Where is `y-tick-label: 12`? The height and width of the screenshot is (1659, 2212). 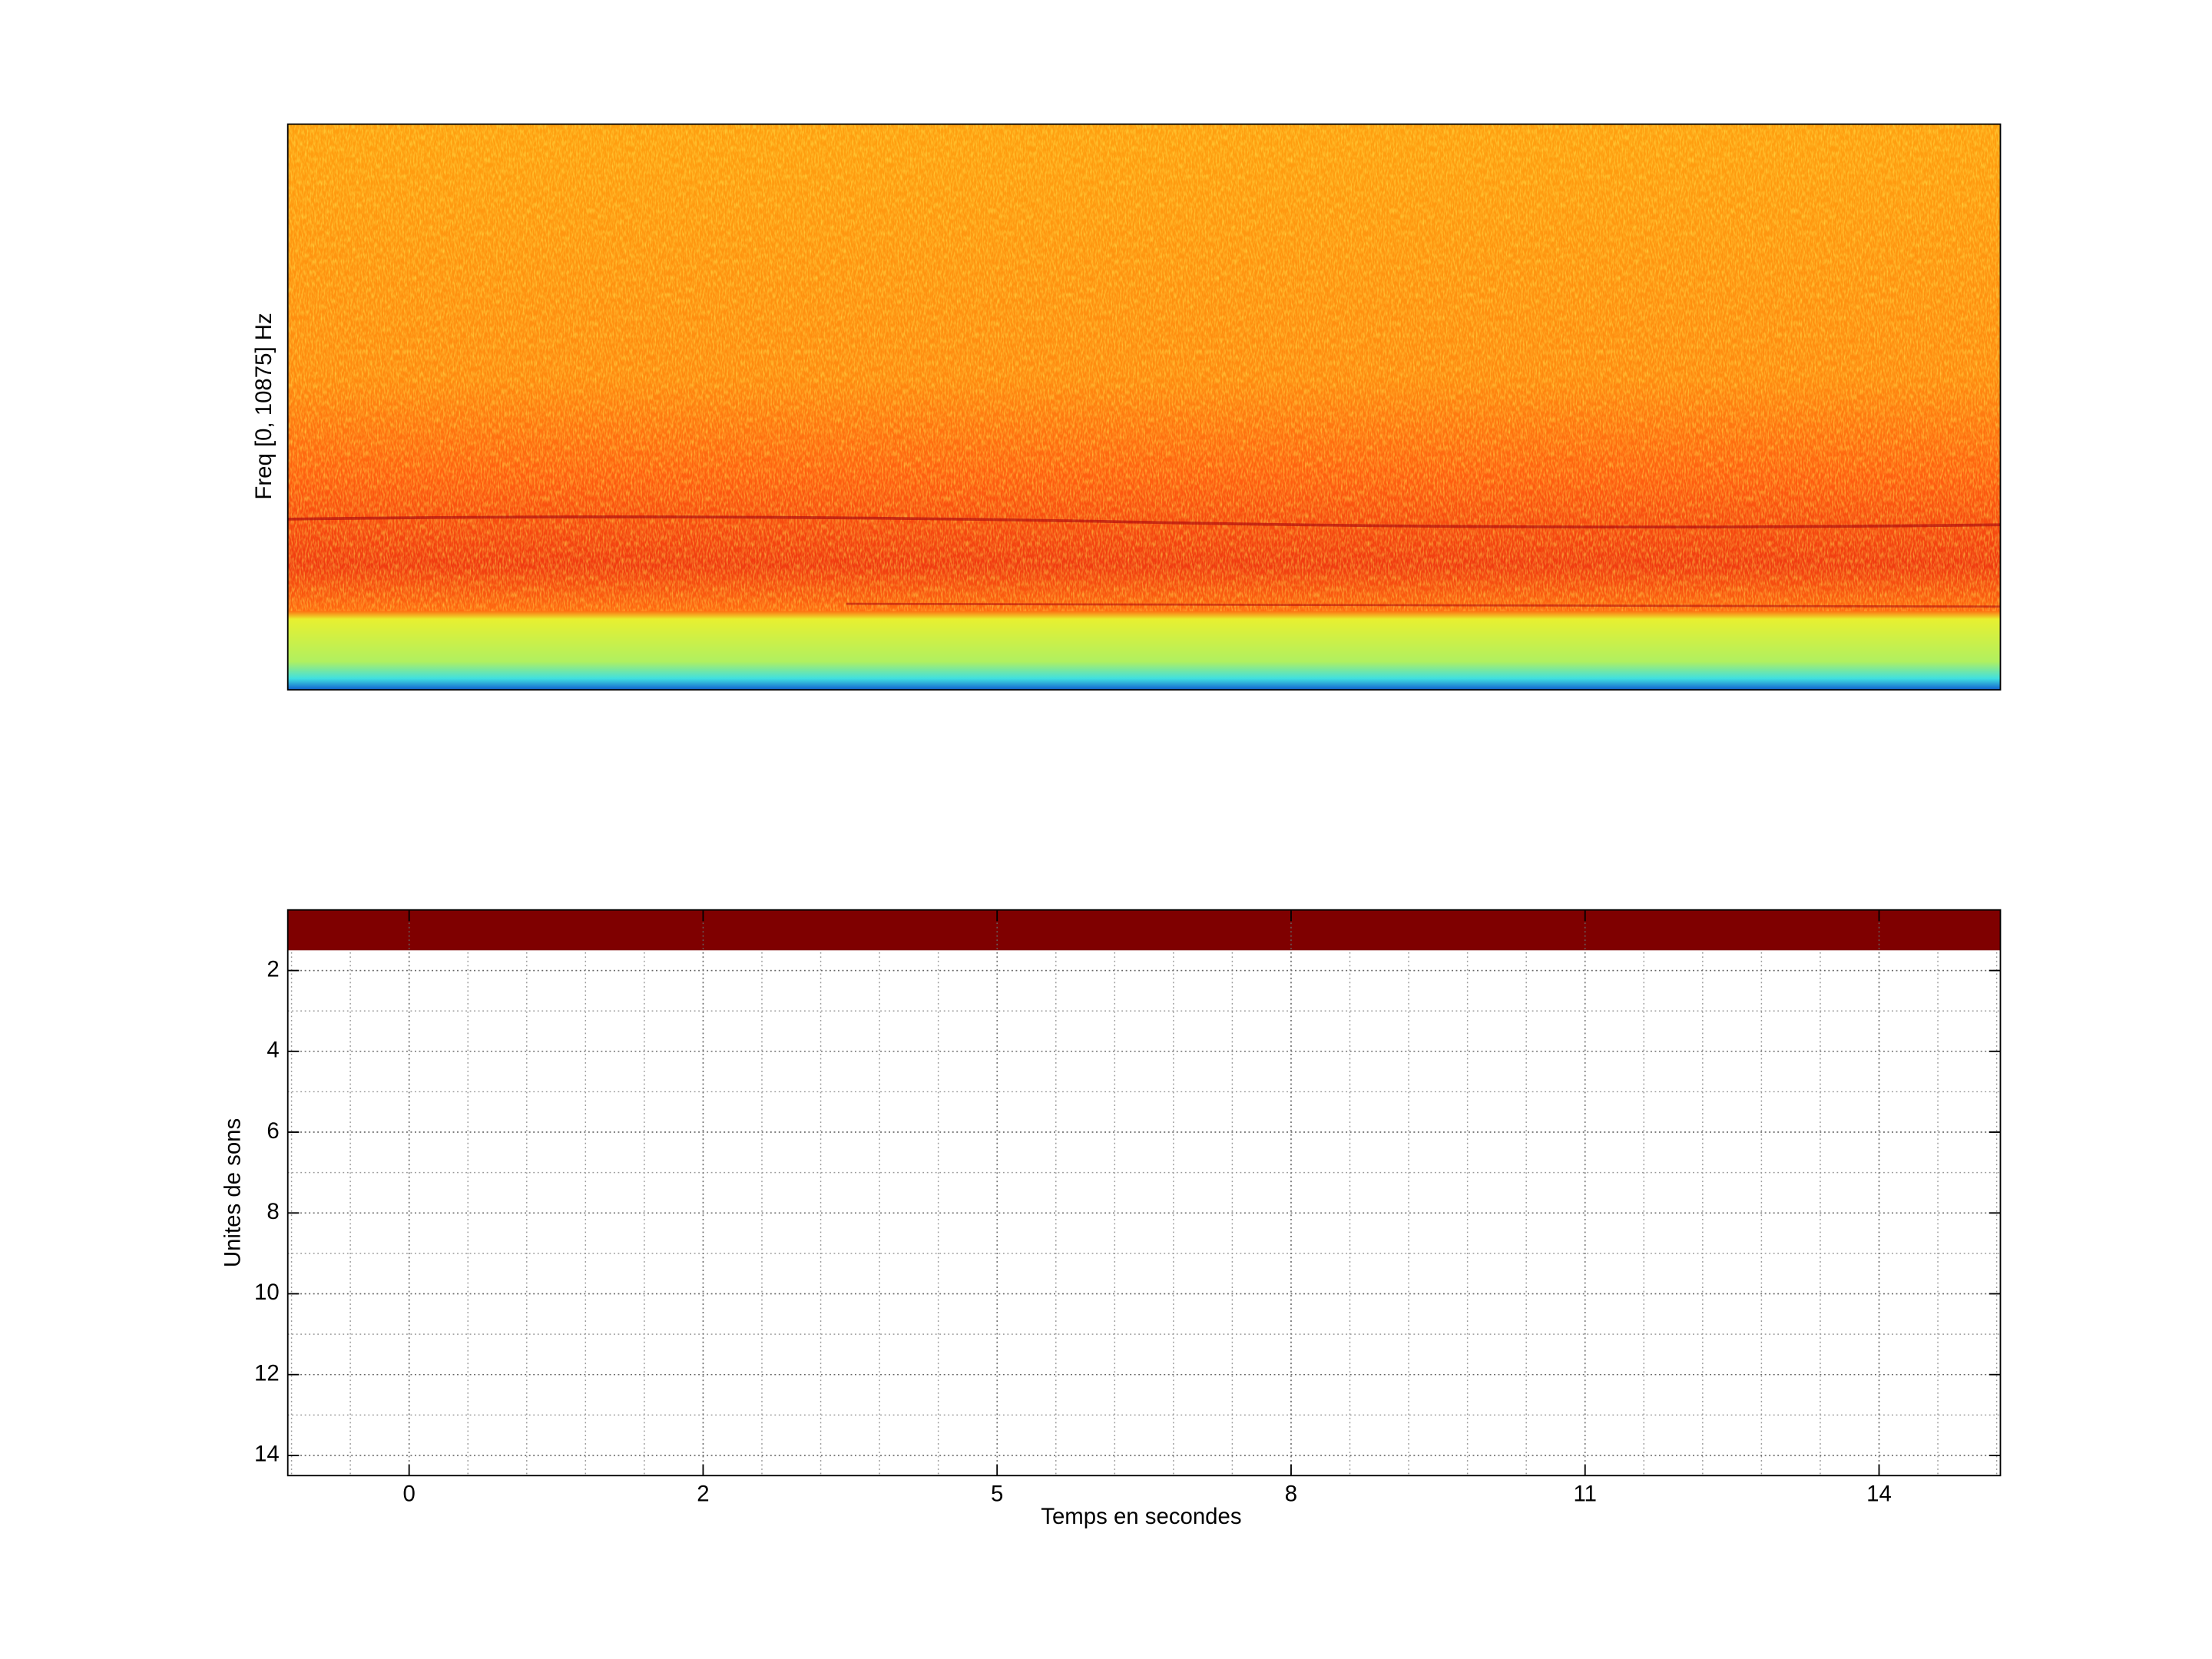
y-tick-label: 12 is located at coordinates (267, 1373).